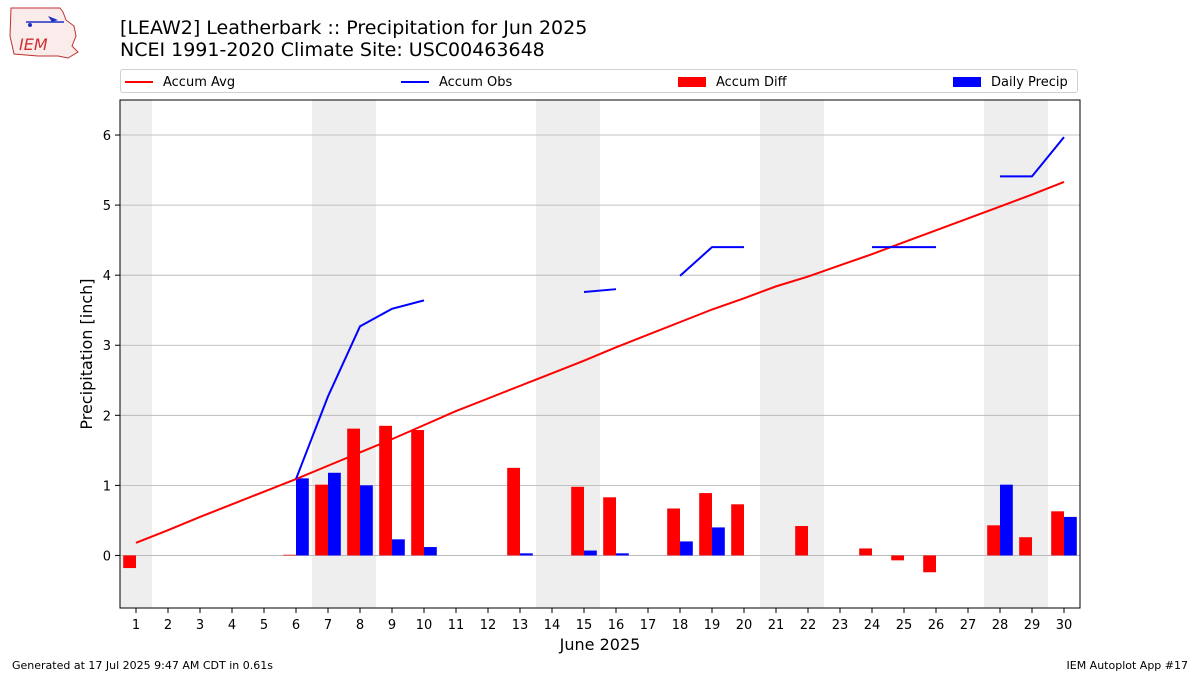 Image resolution: width=1200 pixels, height=675 pixels. I want to click on logo-text: IEM, so click(33, 44).